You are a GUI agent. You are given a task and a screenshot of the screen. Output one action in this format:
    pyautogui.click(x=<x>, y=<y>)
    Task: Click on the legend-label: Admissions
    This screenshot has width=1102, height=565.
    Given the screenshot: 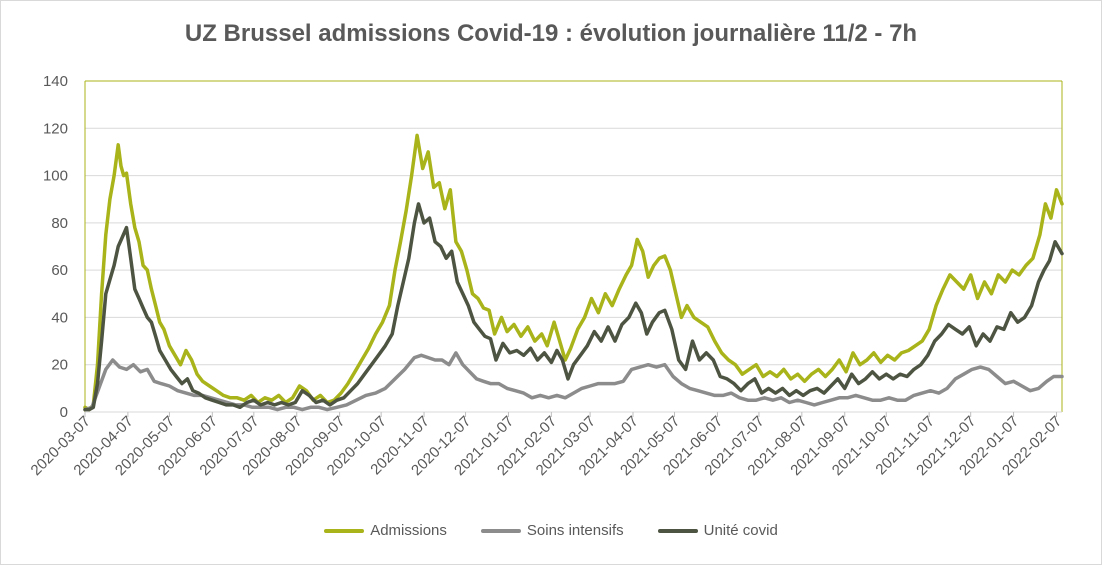 What is the action you would take?
    pyautogui.click(x=408, y=530)
    